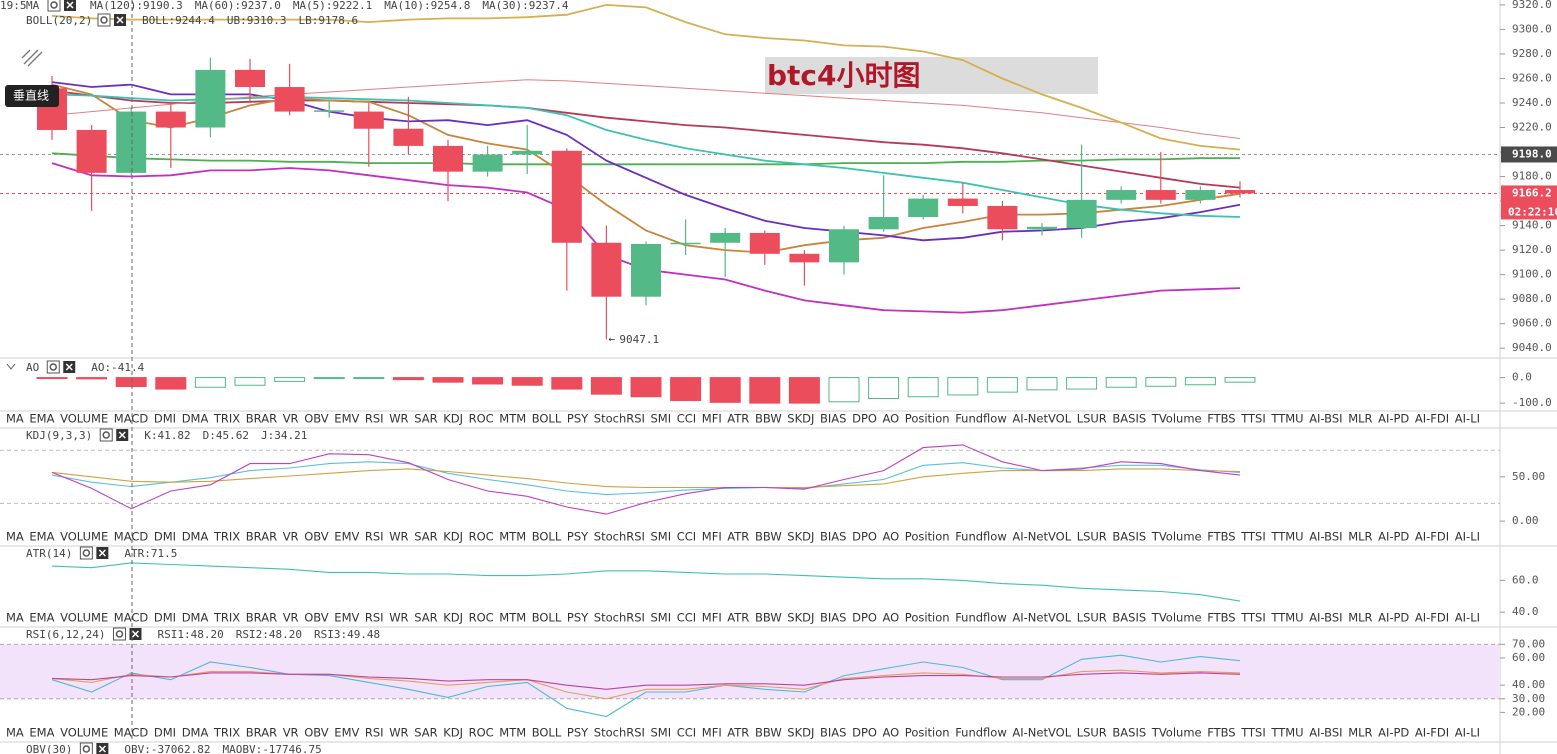 The width and height of the screenshot is (1557, 754). Describe the element at coordinates (346, 419) in the screenshot. I see `indicator-tab: EMV` at that location.